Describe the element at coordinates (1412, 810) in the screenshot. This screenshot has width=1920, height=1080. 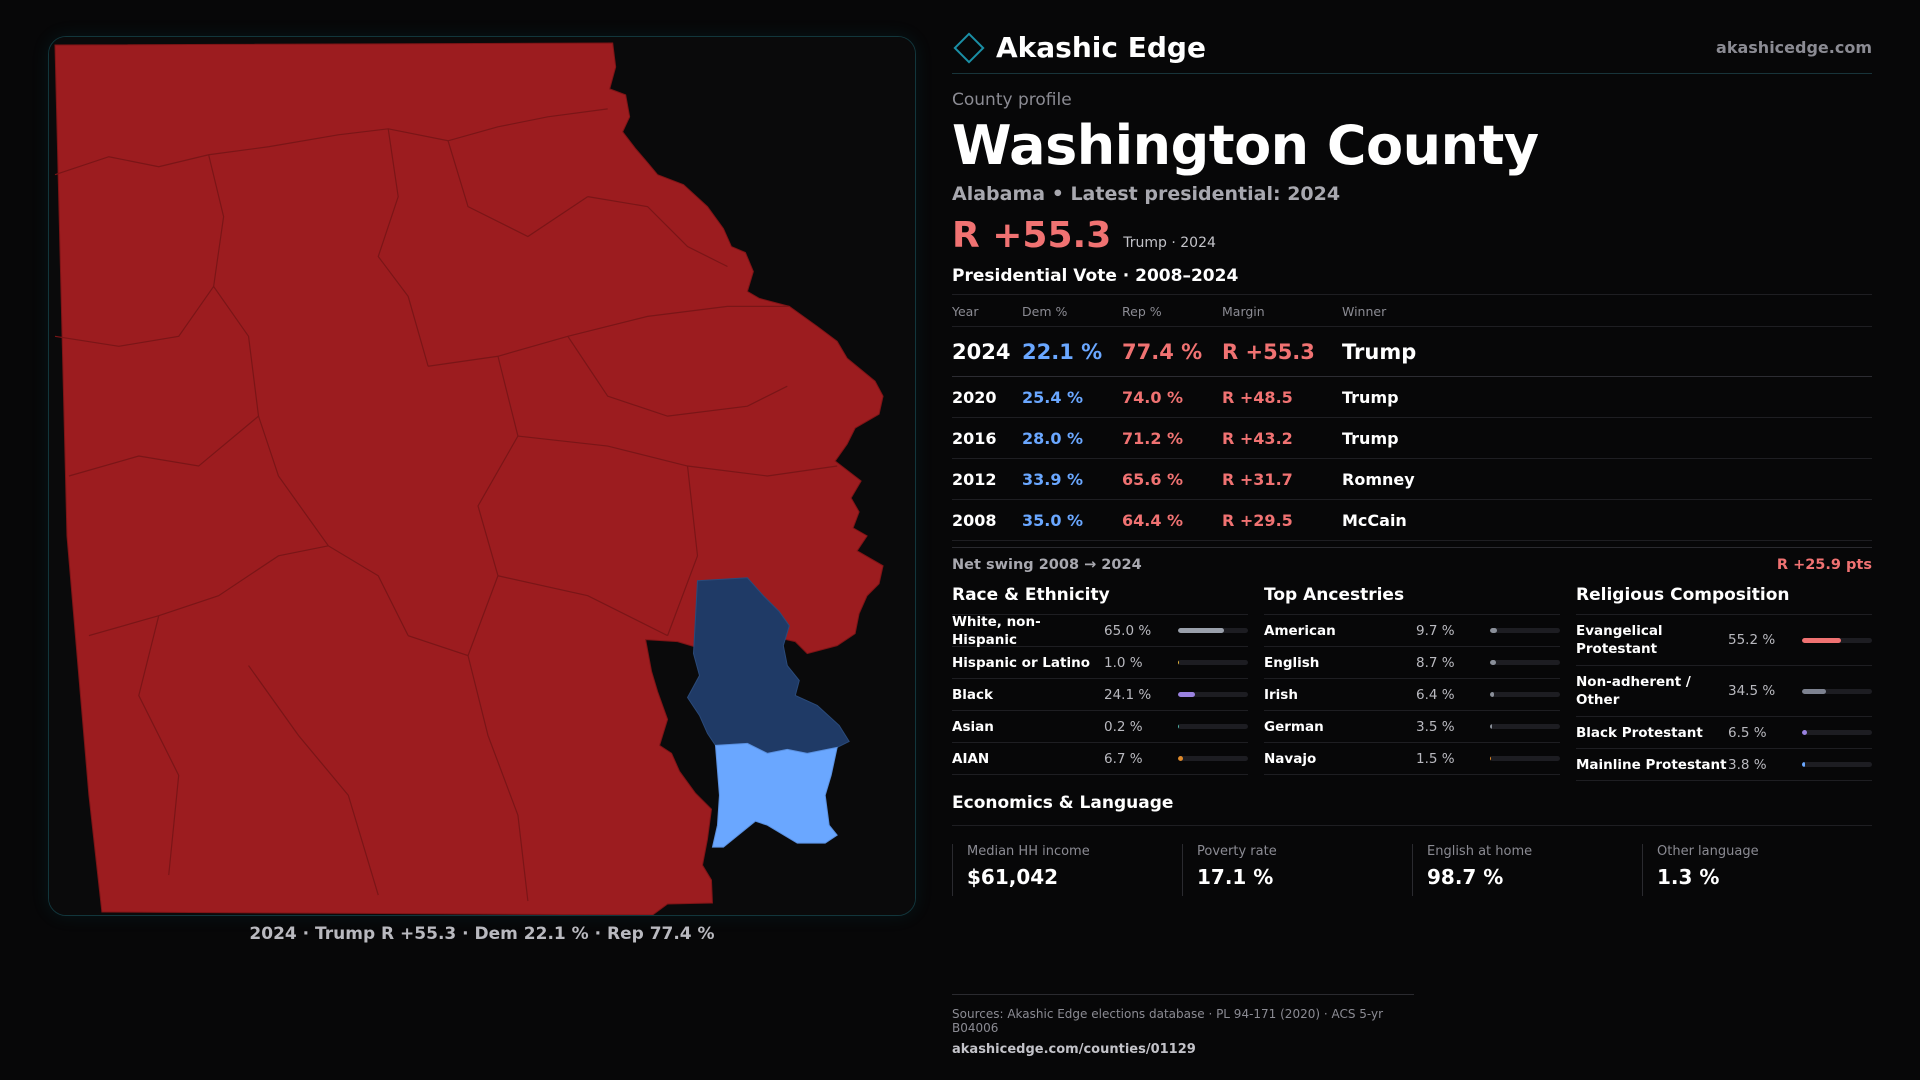
I see `economics-title: Economics & Language` at that location.